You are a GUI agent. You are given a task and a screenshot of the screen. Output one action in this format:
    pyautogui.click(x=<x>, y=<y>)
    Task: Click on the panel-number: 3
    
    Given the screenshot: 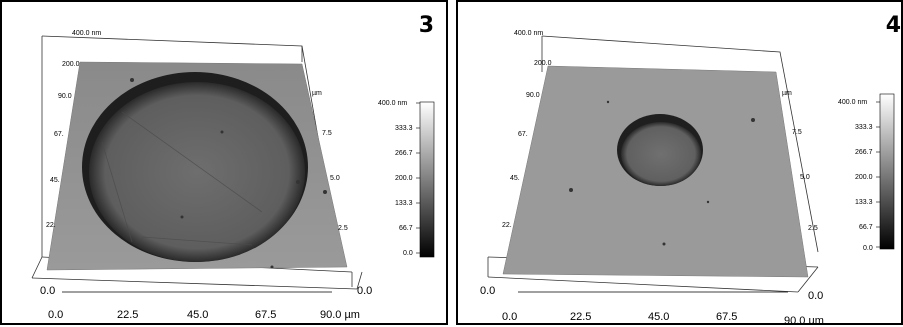 What is the action you would take?
    pyautogui.click(x=426, y=25)
    